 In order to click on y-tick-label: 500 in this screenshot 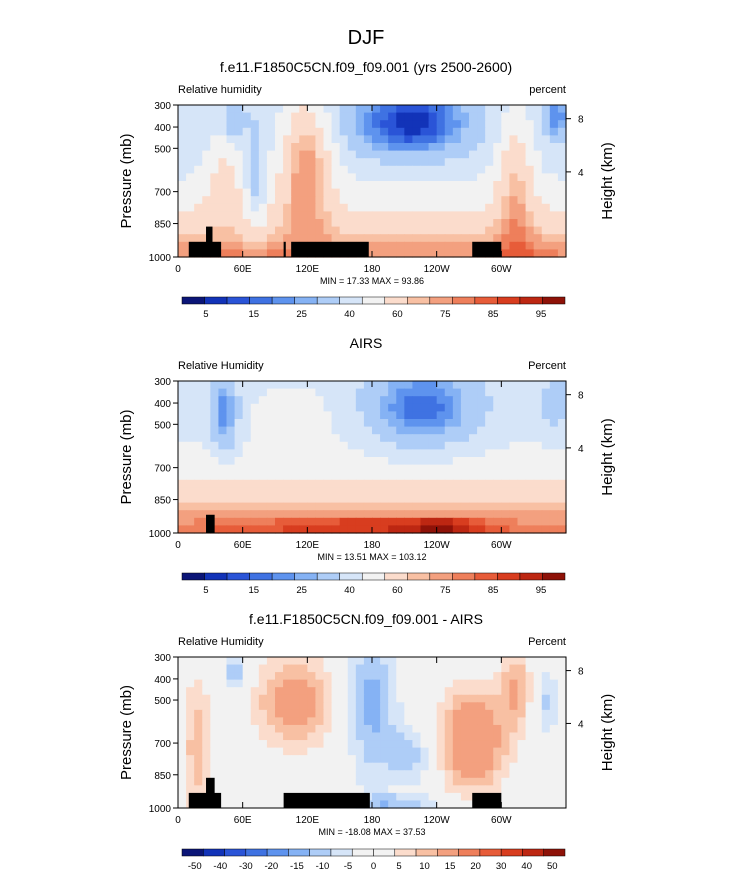, I will do `click(162, 701)`.